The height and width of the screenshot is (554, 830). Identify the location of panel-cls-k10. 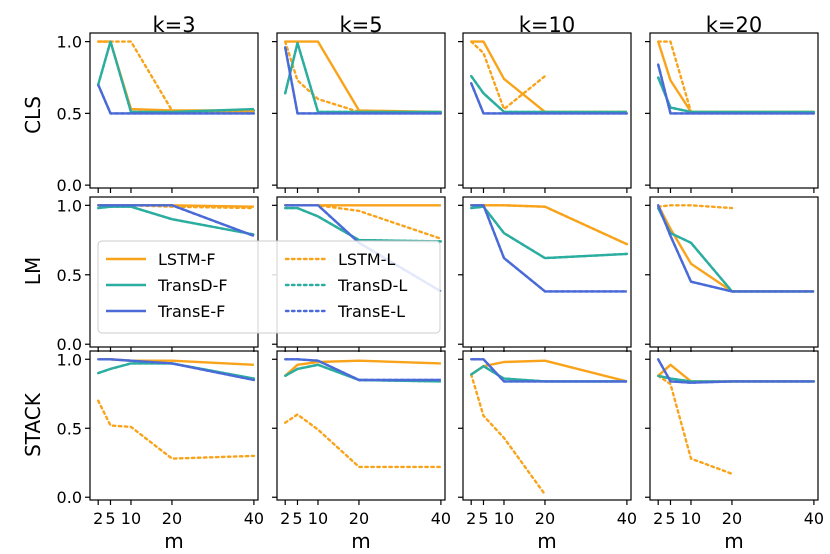
(545, 112).